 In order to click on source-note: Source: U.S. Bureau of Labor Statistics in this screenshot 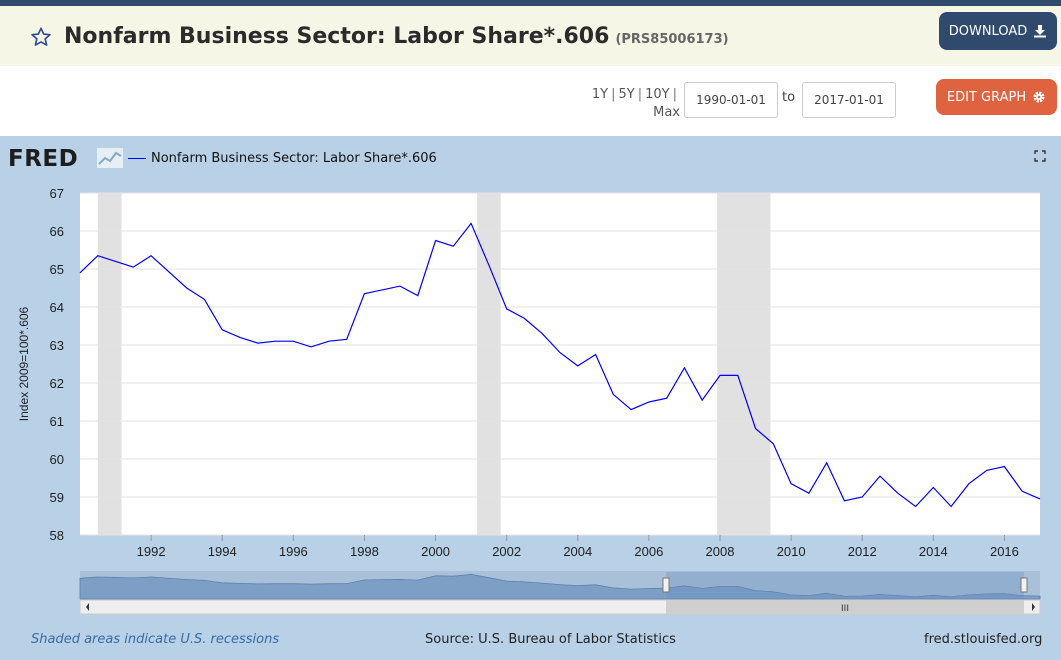, I will do `click(550, 639)`.